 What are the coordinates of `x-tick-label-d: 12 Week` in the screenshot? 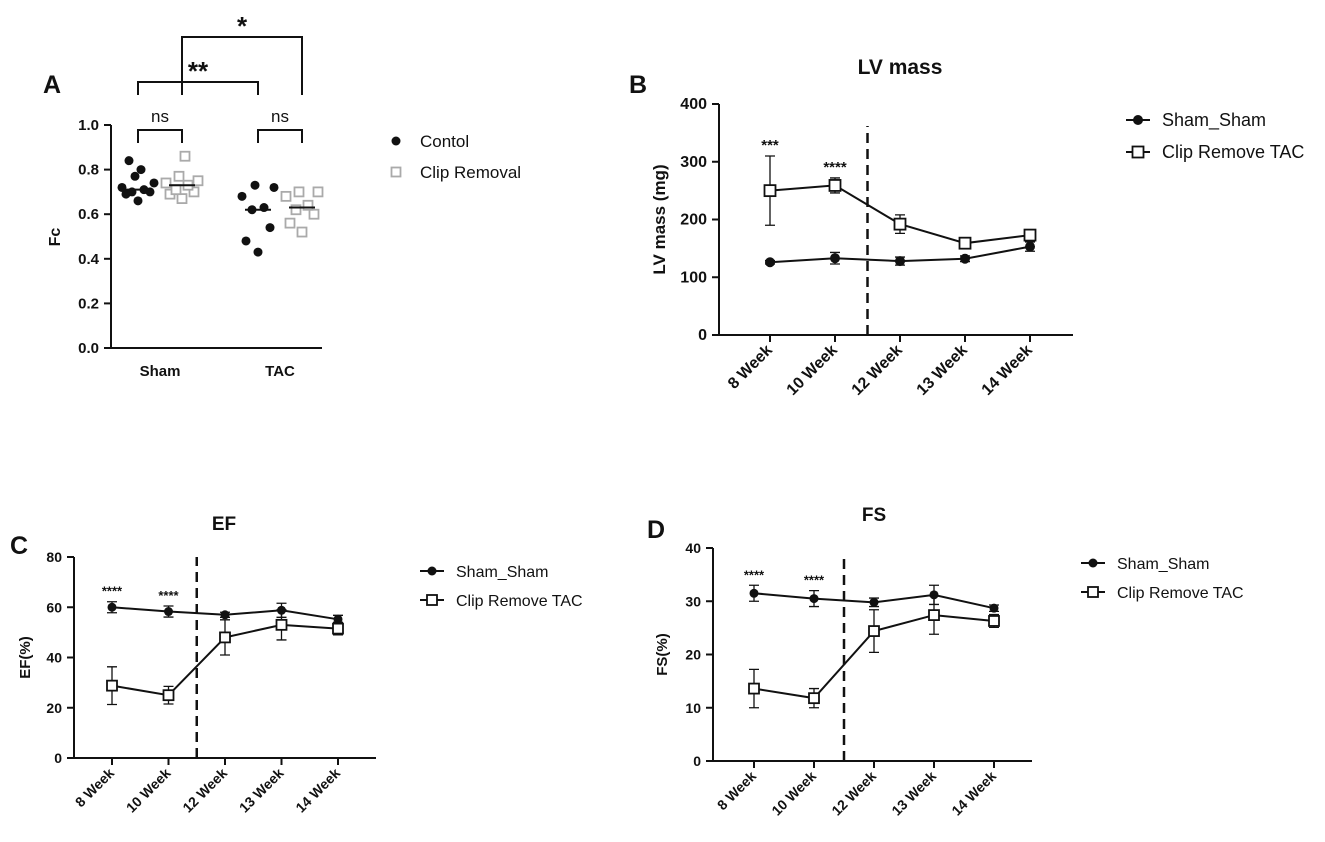 It's located at (853, 793).